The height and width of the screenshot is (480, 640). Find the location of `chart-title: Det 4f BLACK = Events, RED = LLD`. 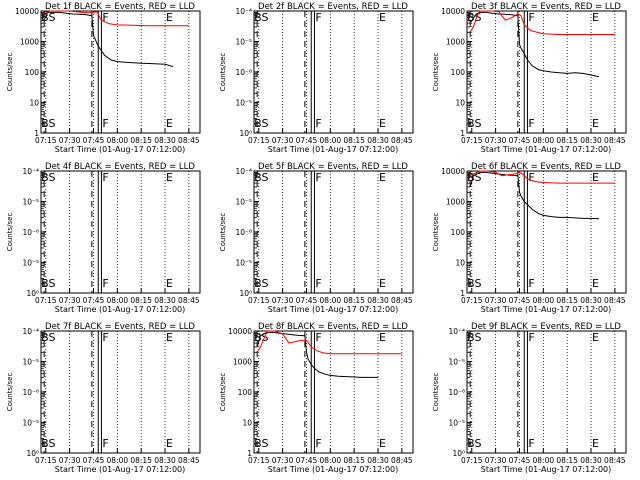

chart-title: Det 4f BLACK = Events, RED = LLD is located at coordinates (120, 167).